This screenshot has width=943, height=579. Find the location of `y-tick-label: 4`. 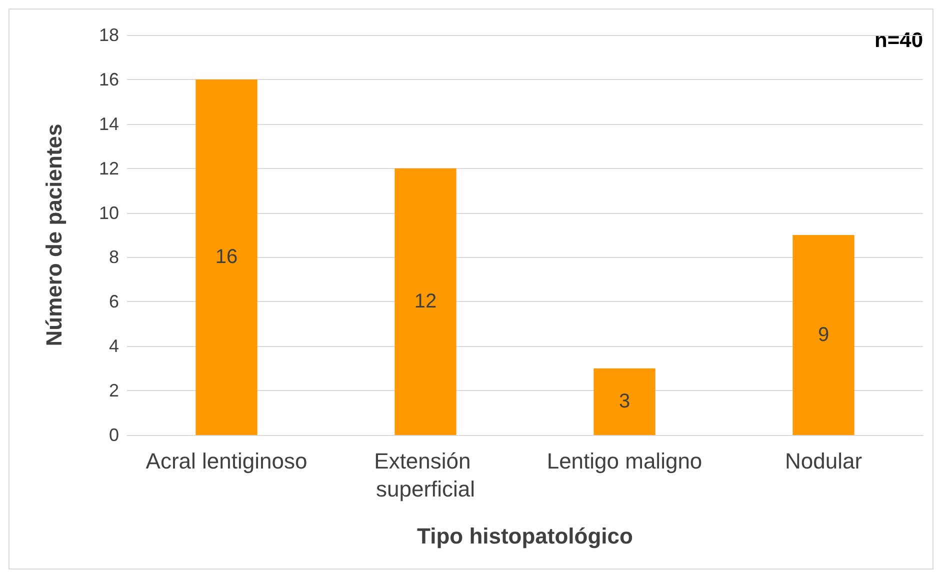

y-tick-label: 4 is located at coordinates (113, 346).